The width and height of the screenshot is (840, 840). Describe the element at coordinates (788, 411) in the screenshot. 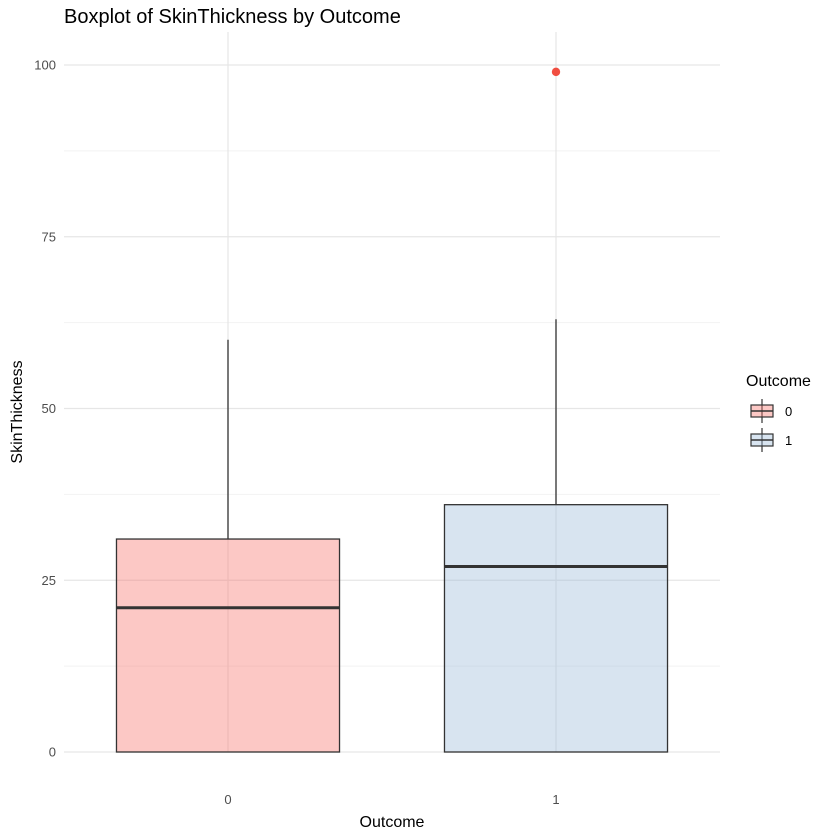

I see `legend-label: 0` at that location.